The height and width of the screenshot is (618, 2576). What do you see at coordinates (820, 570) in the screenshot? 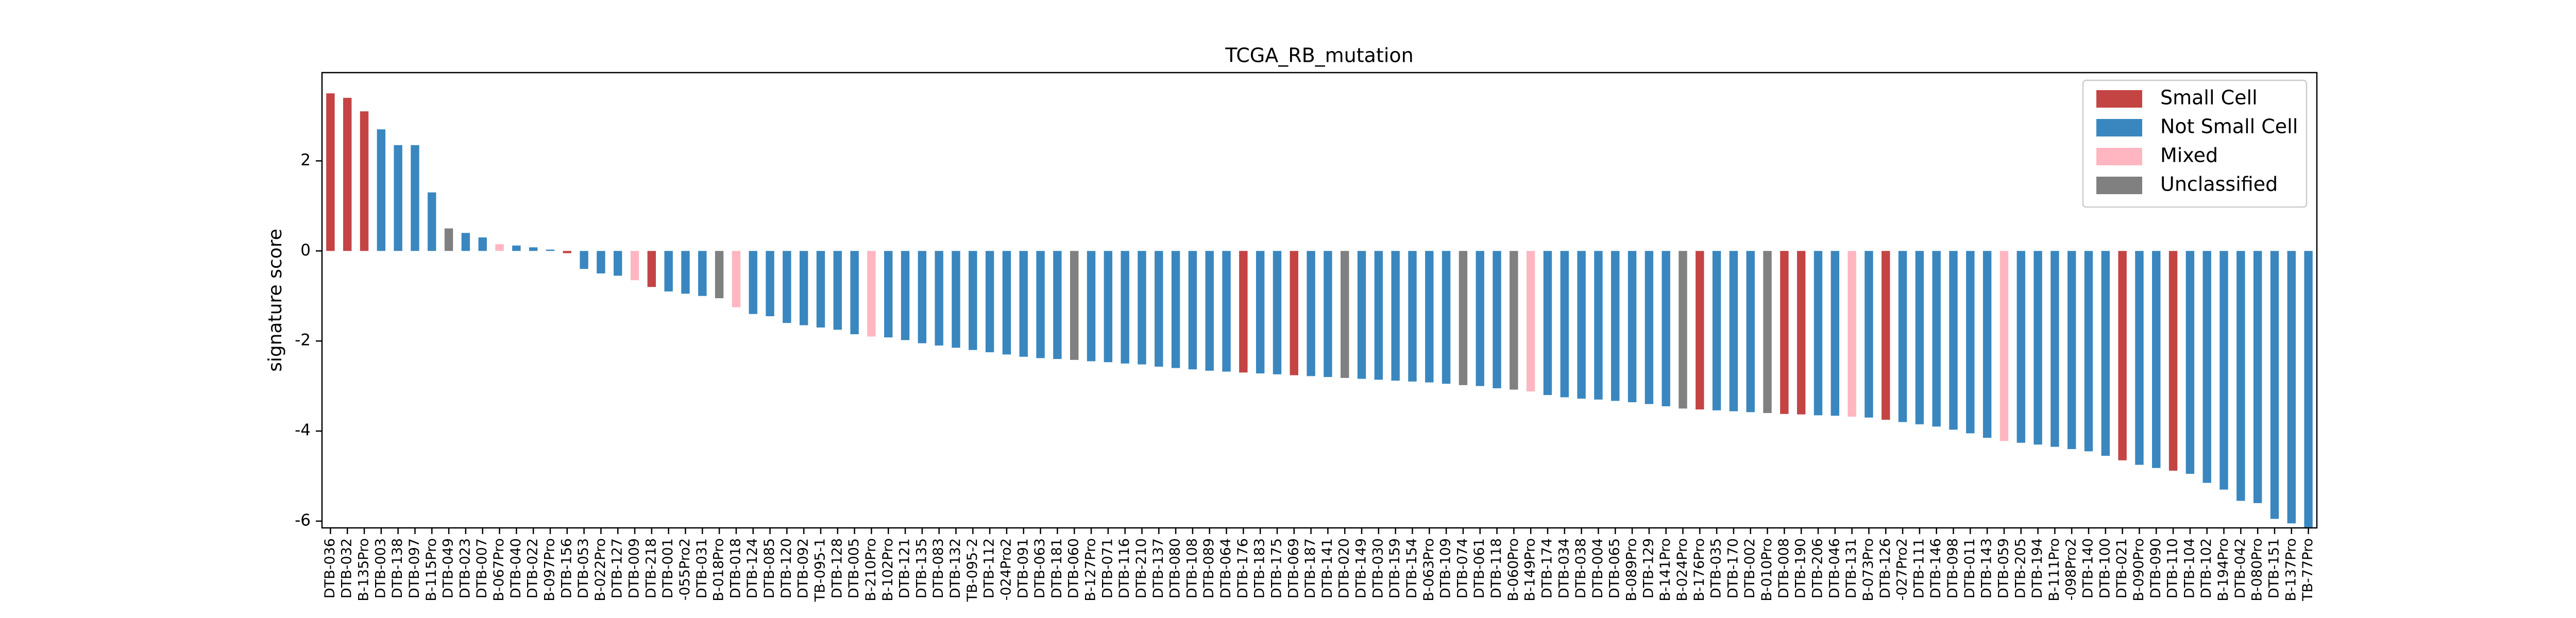
I see `x-tick-label: TB-095-1` at bounding box center [820, 570].